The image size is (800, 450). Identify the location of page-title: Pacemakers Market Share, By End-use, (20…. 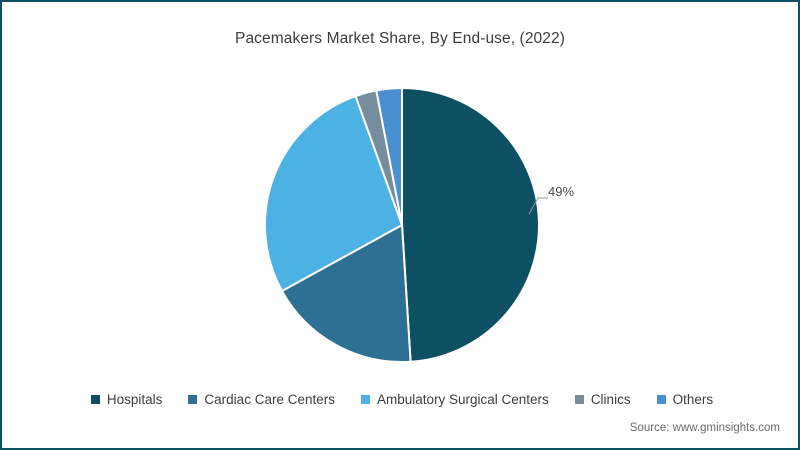
(400, 38).